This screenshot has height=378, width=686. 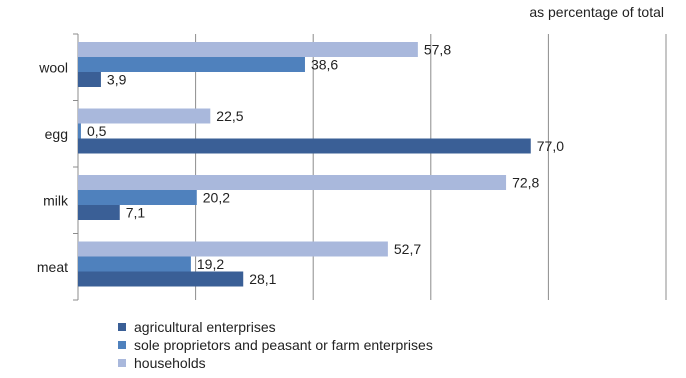 I want to click on legend-item: agricultural enterprises, so click(x=275, y=327).